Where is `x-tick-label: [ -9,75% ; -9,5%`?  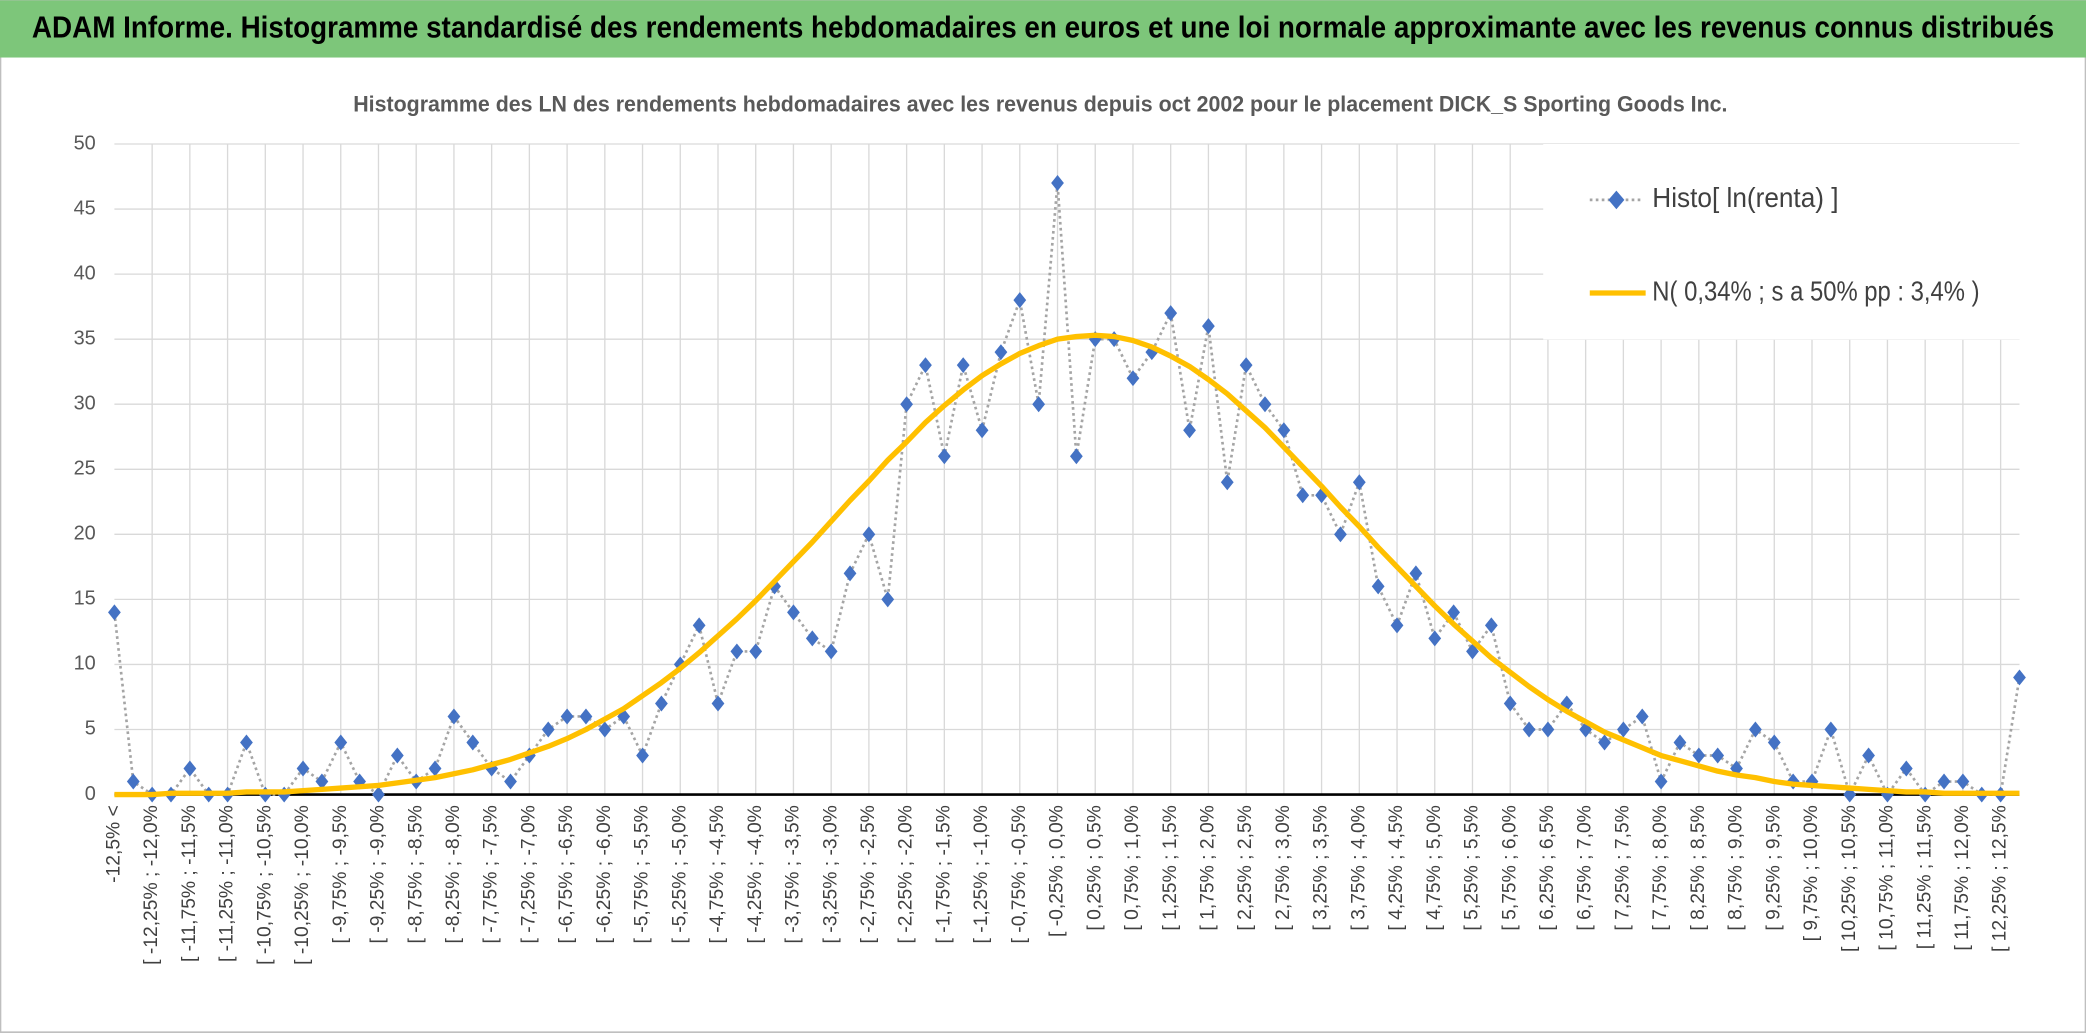
x-tick-label: [ -9,75% ; -9,5% is located at coordinates (340, 874).